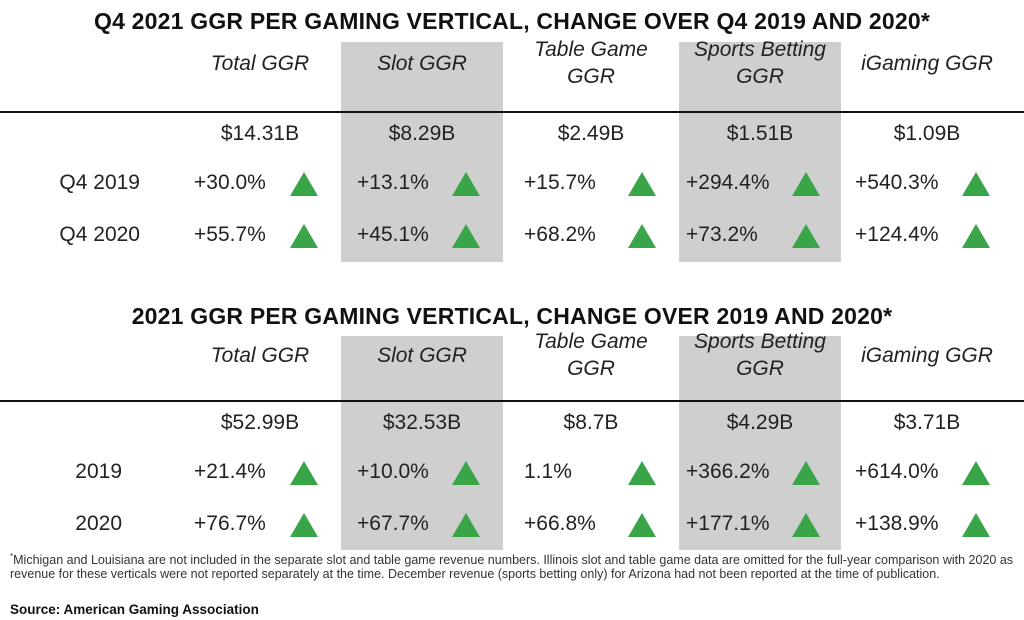 This screenshot has height=620, width=1024. I want to click on change-value: +614.0%, so click(897, 471).